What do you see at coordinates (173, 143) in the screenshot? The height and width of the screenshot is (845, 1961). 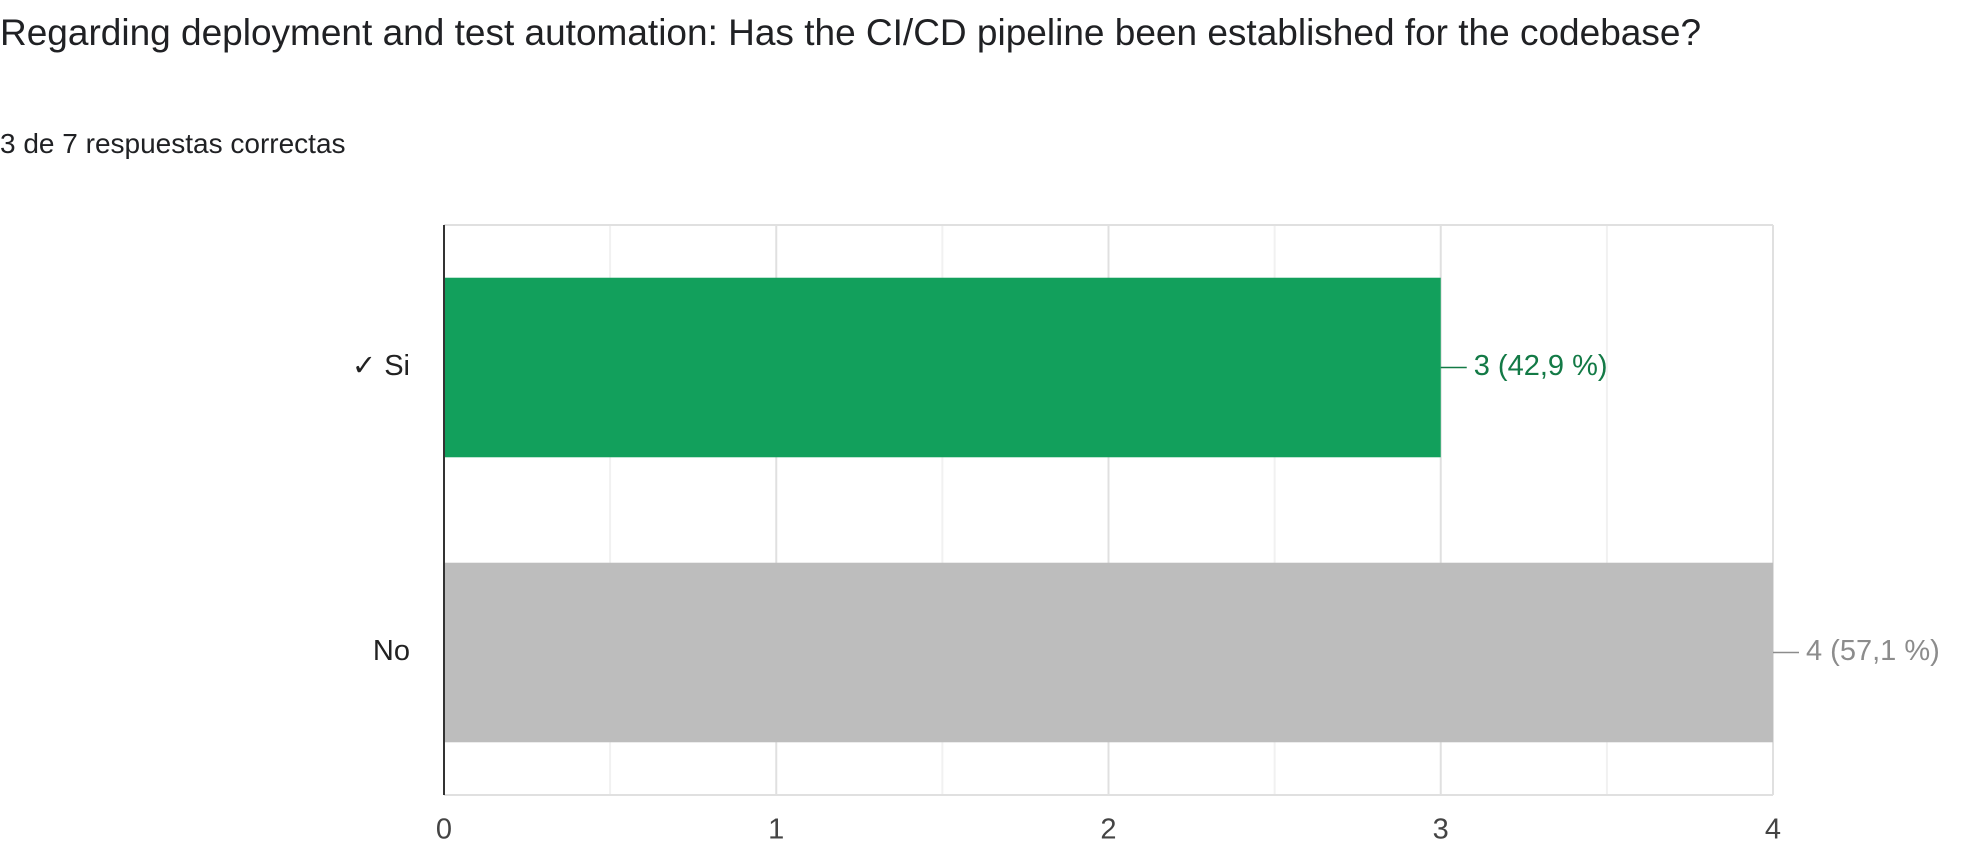 I see `chart-subtitle: 3 de 7 respuestas correctas` at bounding box center [173, 143].